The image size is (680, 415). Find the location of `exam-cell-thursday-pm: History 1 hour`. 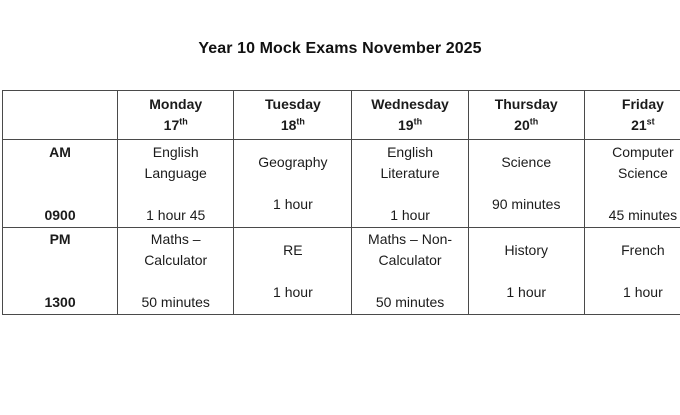

exam-cell-thursday-pm: History 1 hour is located at coordinates (526, 271).